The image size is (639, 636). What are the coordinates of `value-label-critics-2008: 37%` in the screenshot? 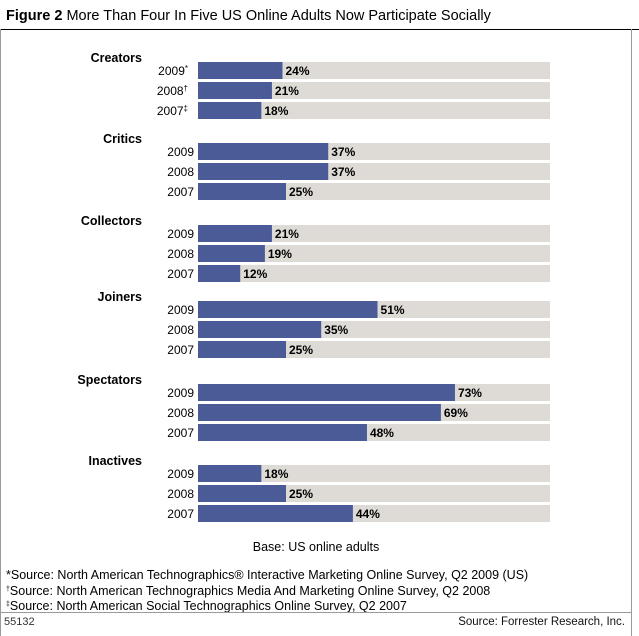 It's located at (343, 172).